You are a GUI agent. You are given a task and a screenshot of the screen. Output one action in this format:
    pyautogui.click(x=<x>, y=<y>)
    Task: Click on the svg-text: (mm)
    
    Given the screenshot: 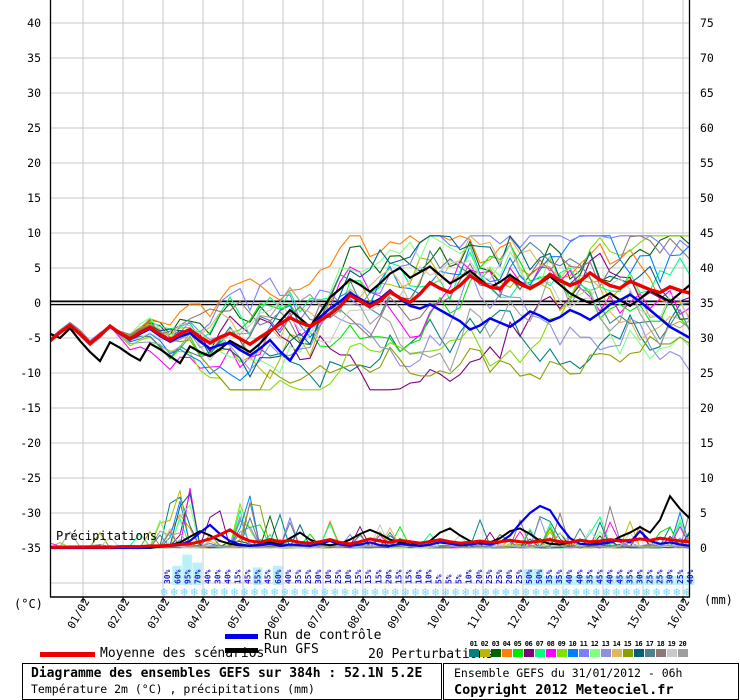 What is the action you would take?
    pyautogui.click(x=718, y=600)
    